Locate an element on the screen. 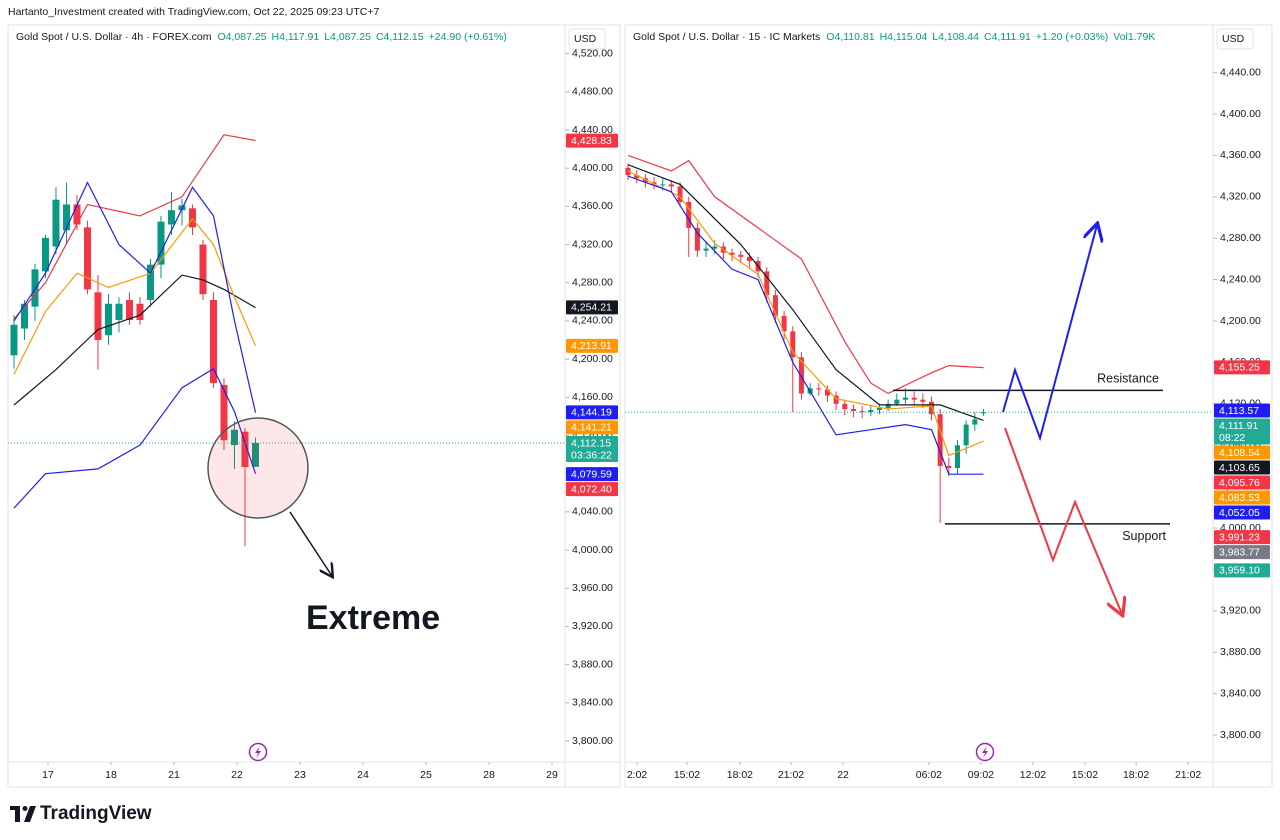 The height and width of the screenshot is (840, 1280). y-tick-label: 4,280.00 is located at coordinates (1240, 238).